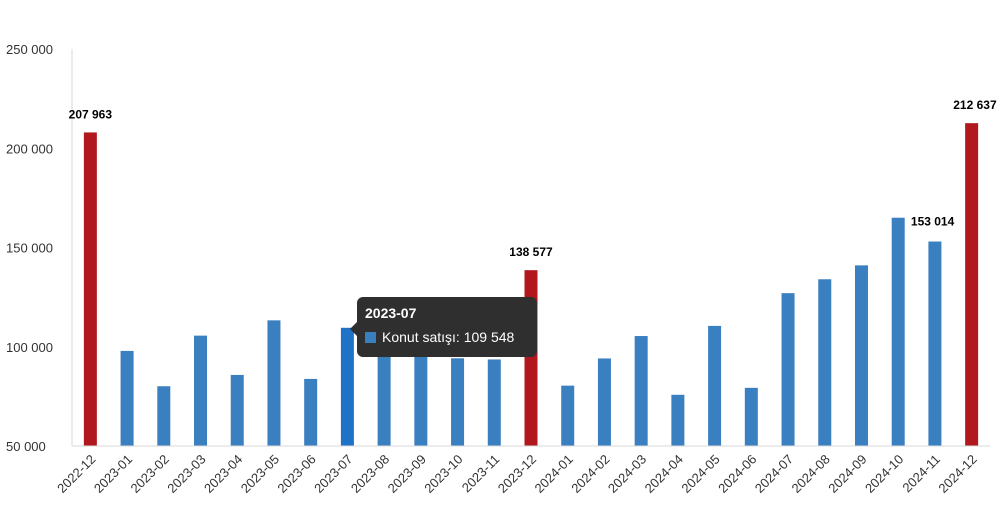 The image size is (1000, 514). What do you see at coordinates (847, 474) in the screenshot?
I see `x-tick-label: 2024-09` at bounding box center [847, 474].